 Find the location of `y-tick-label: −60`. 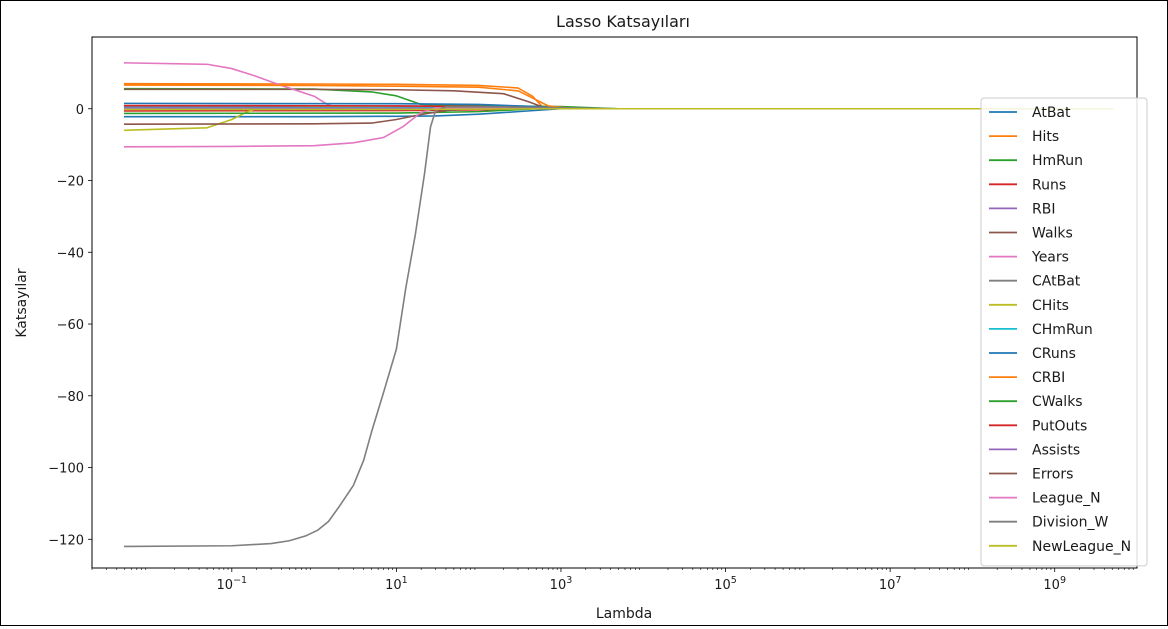

y-tick-label: −60 is located at coordinates (70, 325).